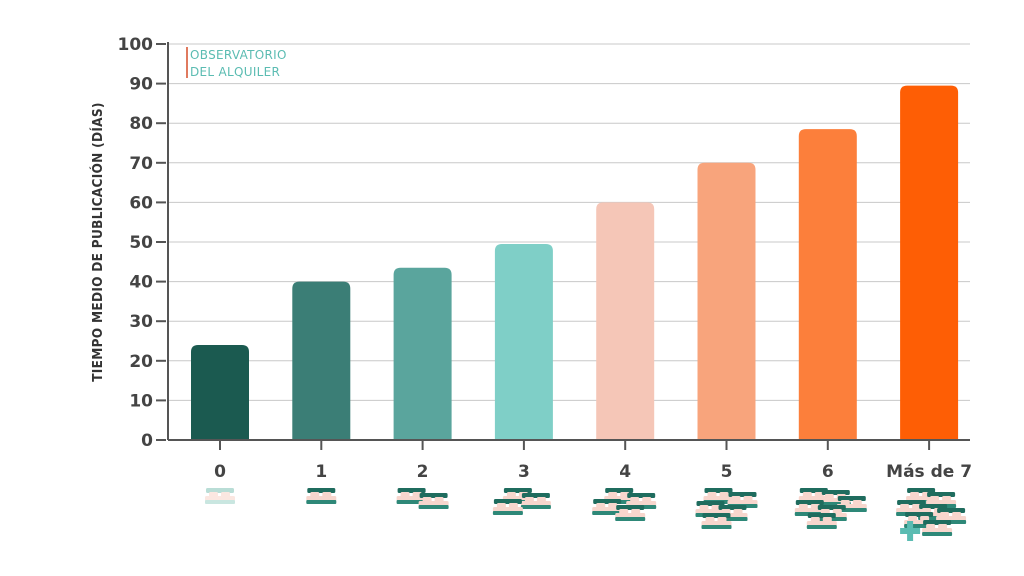 The width and height of the screenshot is (1024, 576). What do you see at coordinates (147, 441) in the screenshot?
I see `y-tick-label: 0` at bounding box center [147, 441].